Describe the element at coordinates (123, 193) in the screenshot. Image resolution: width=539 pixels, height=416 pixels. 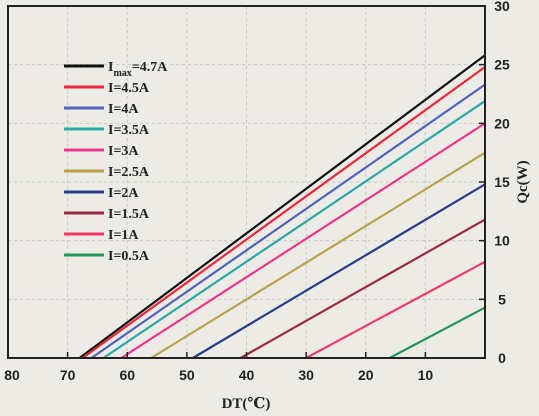
I see `legend-label: I=2A` at that location.